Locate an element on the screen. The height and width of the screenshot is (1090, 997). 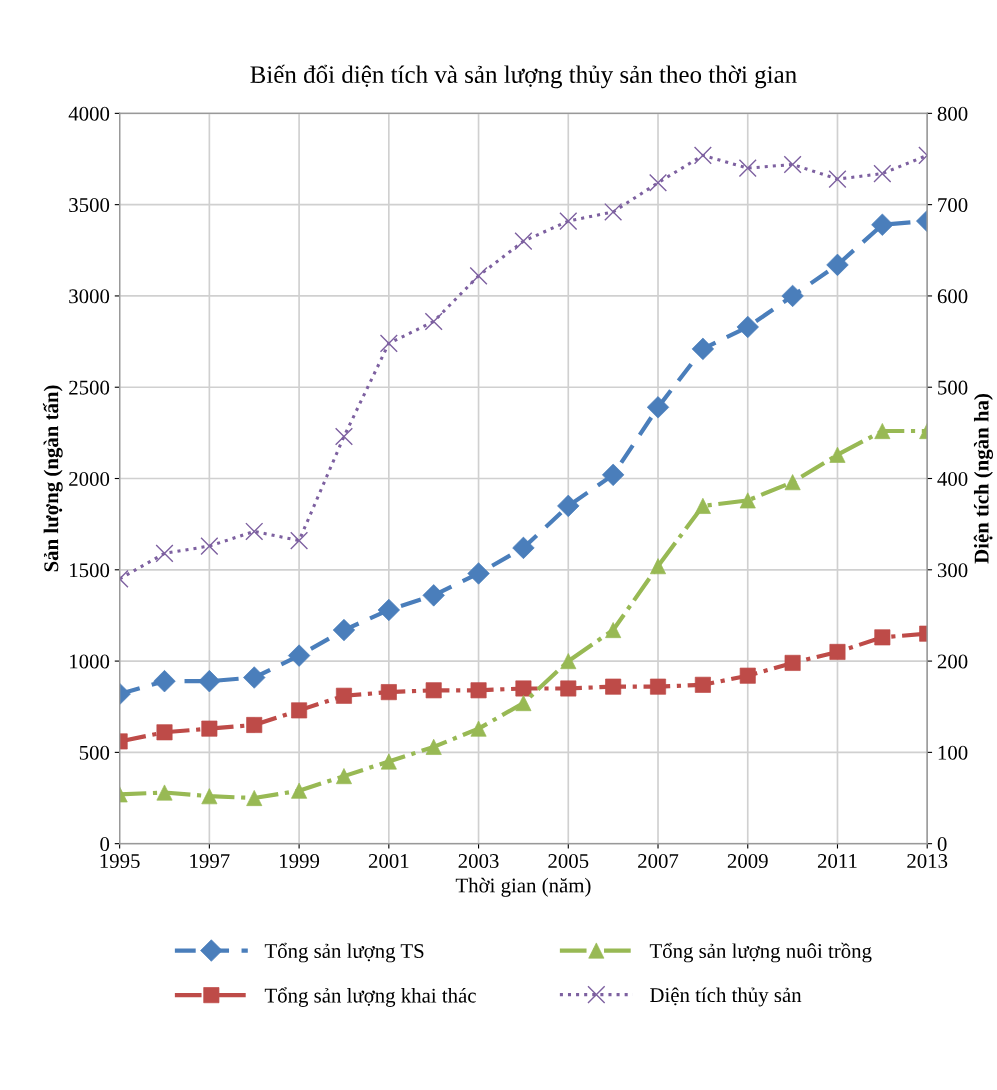
y2-tick-label: 800 is located at coordinates (952, 113).